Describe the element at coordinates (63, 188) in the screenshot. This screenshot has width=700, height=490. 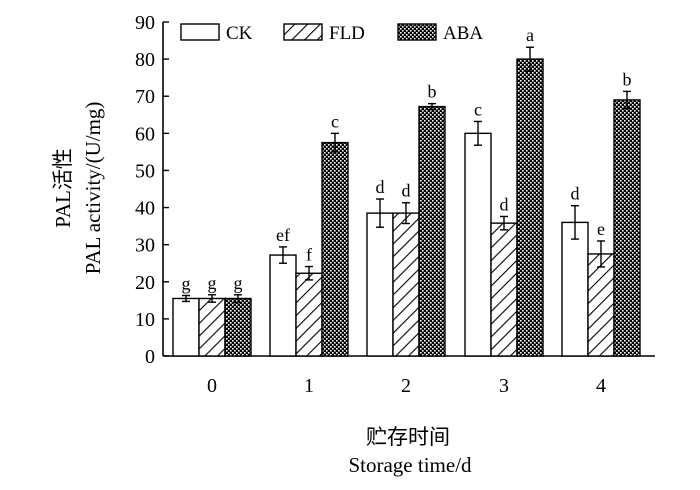
I see `y-axis-title-cn: PAL活性` at that location.